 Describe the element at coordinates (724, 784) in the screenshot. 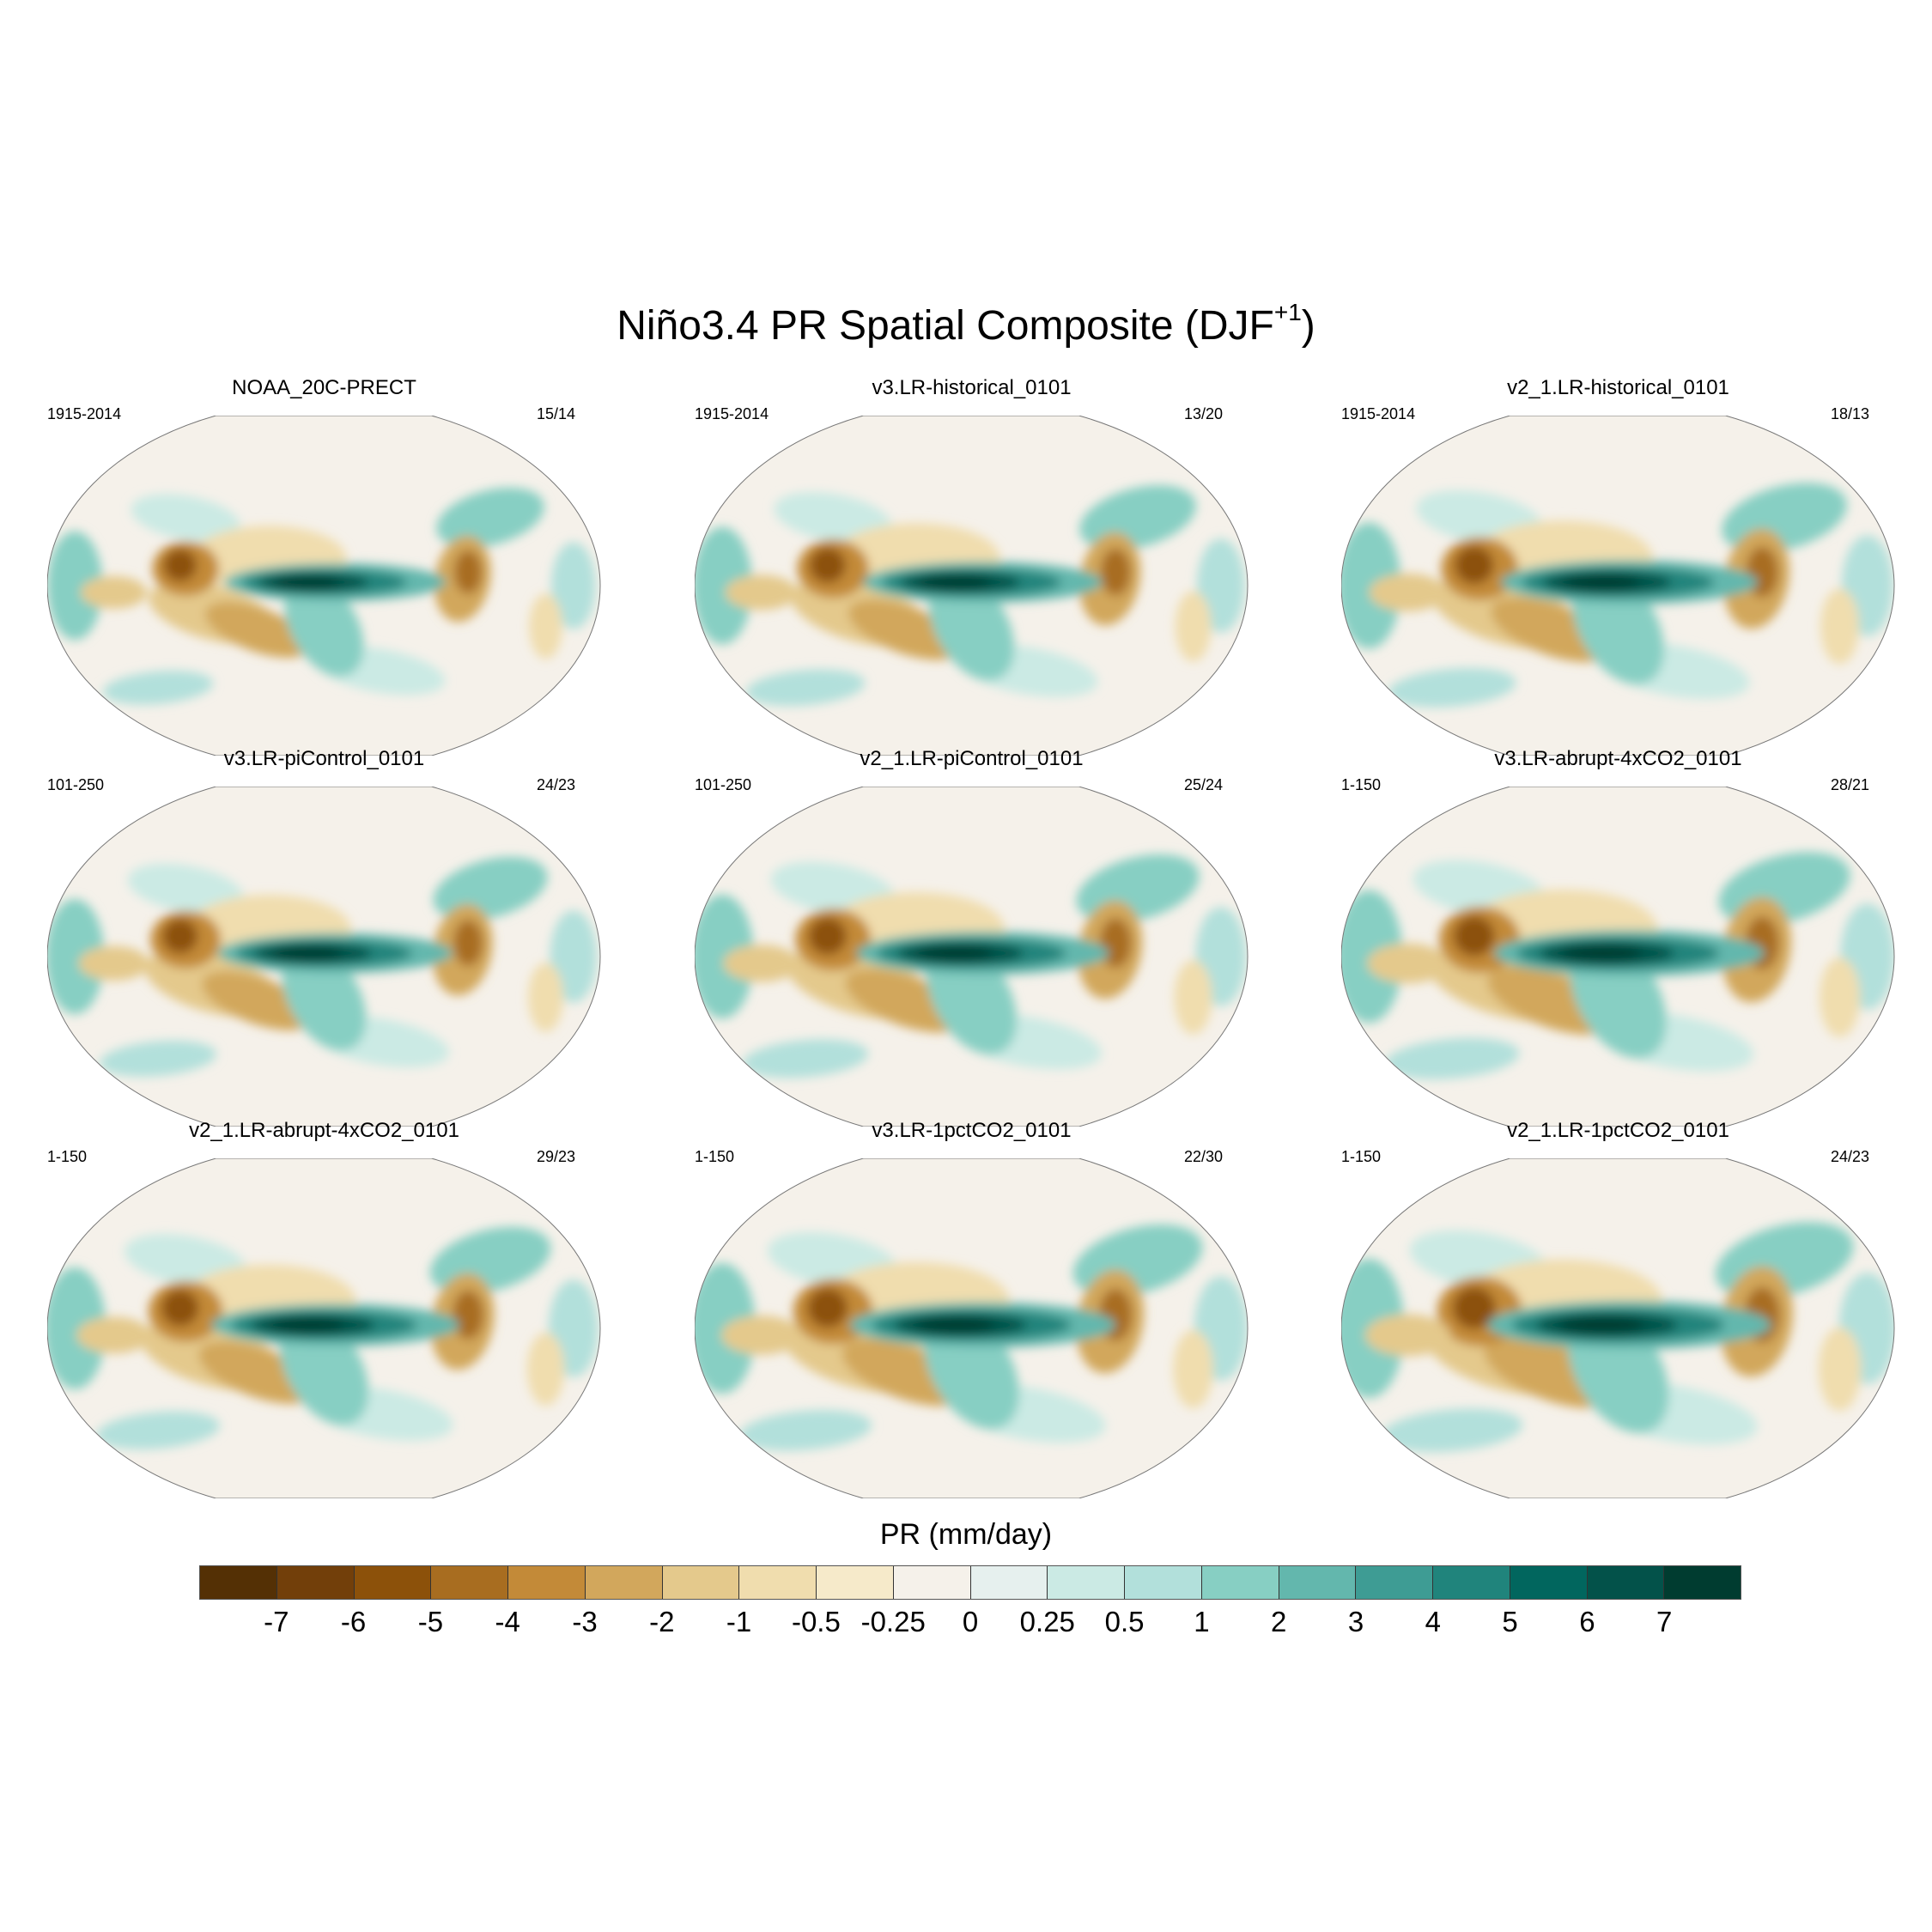

I see `panel-period: 101-250` at that location.